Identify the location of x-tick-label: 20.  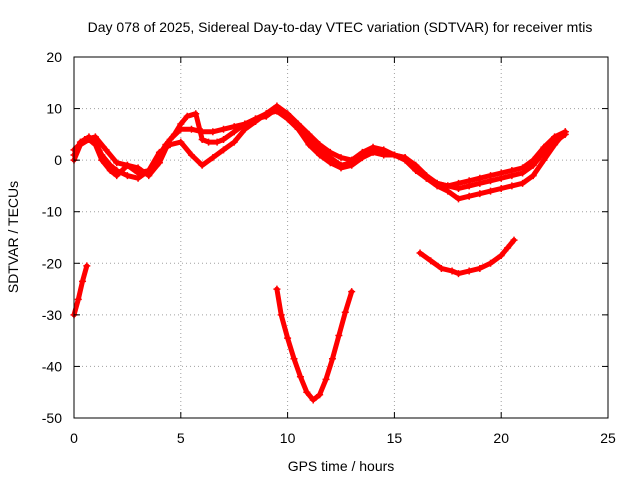
(501, 438).